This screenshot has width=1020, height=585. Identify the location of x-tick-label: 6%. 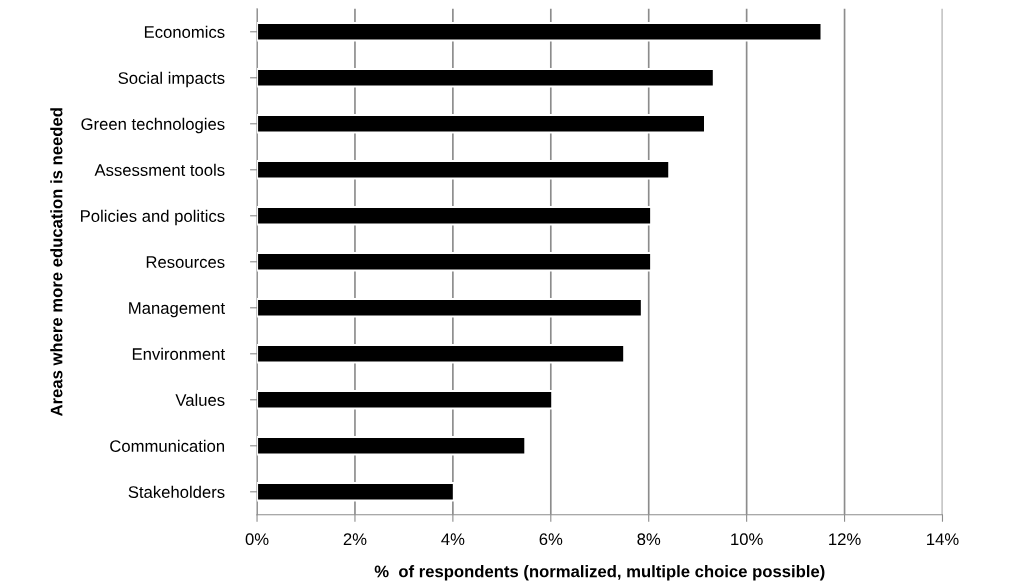
(551, 539).